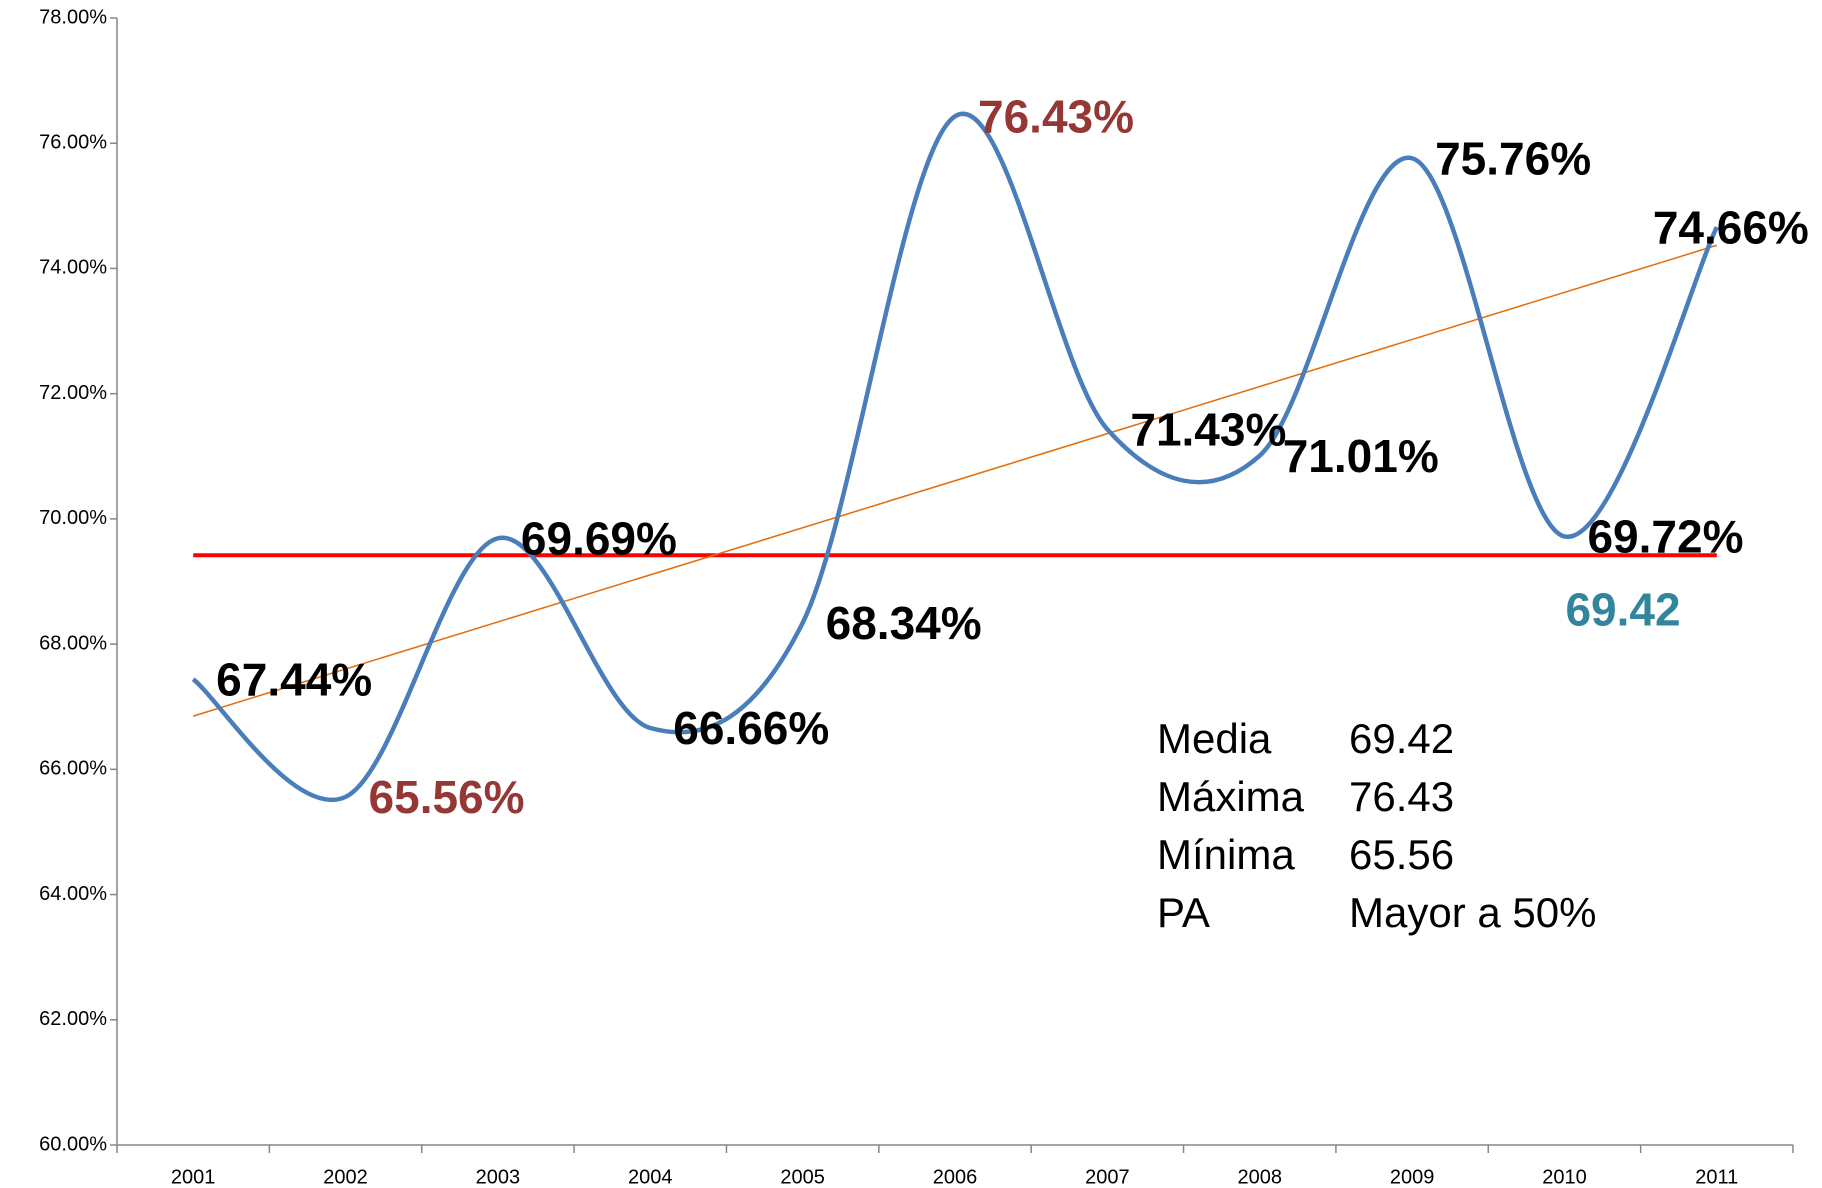  Describe the element at coordinates (73, 1144) in the screenshot. I see `y-tick-label: 60.00%` at that location.